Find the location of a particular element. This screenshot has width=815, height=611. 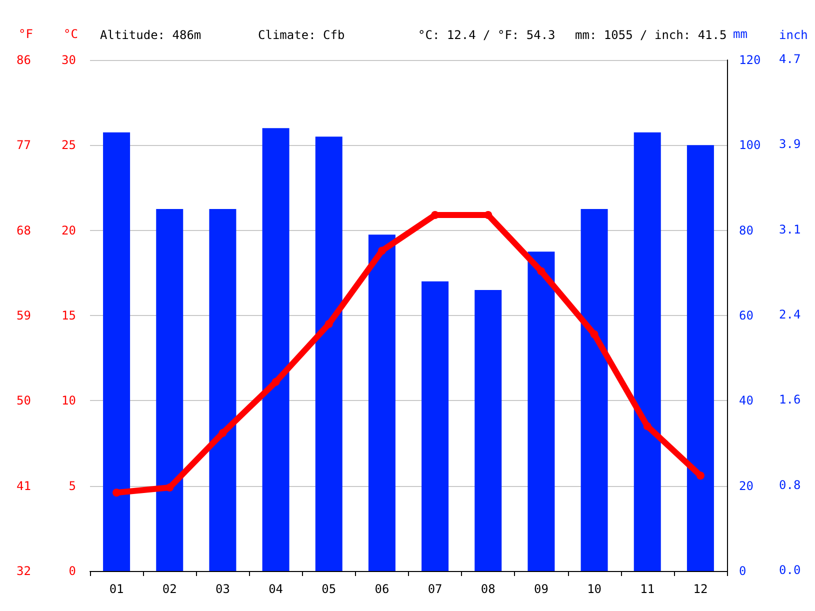

x-tick-label: 11 is located at coordinates (647, 589).